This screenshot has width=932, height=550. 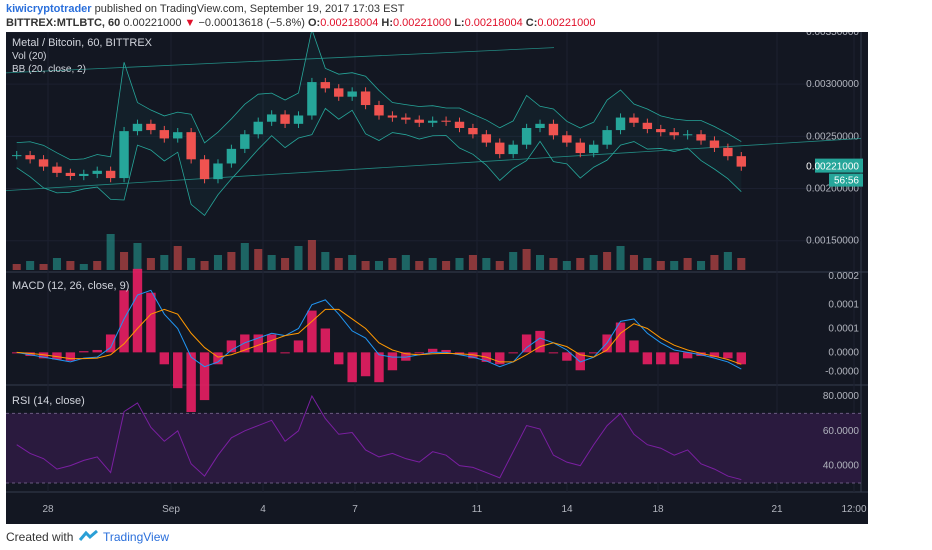 What do you see at coordinates (49, 9) in the screenshot?
I see `author-link: kiwicryptotrader` at bounding box center [49, 9].